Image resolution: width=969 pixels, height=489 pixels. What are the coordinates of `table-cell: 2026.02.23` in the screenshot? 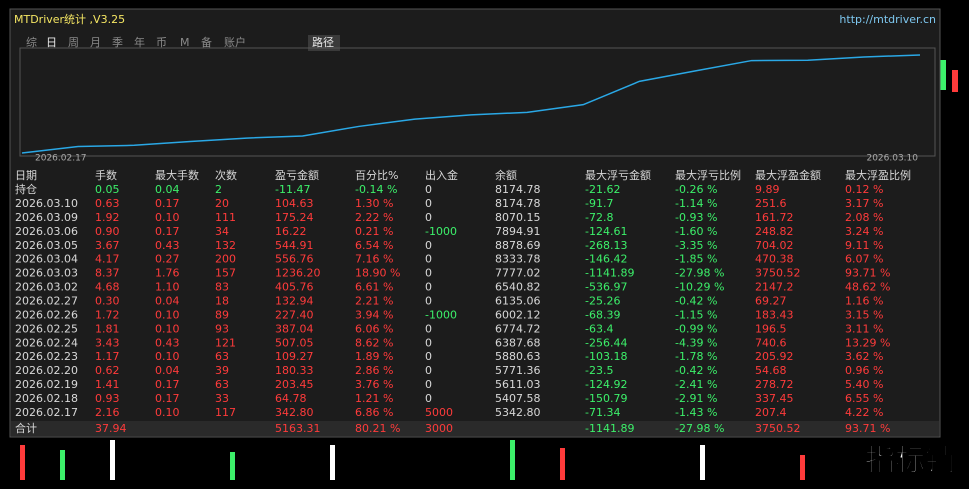 It's located at (46, 356).